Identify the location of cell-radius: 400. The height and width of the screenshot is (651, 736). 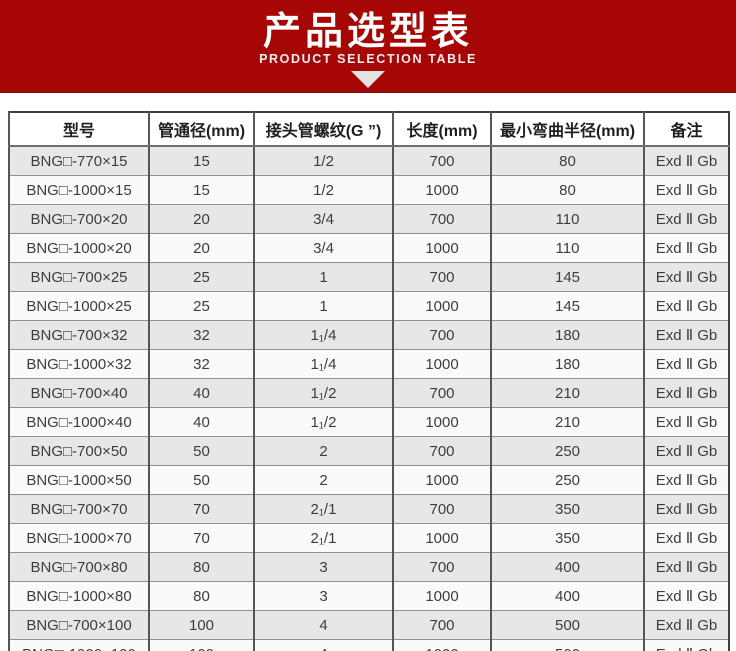
(567, 567).